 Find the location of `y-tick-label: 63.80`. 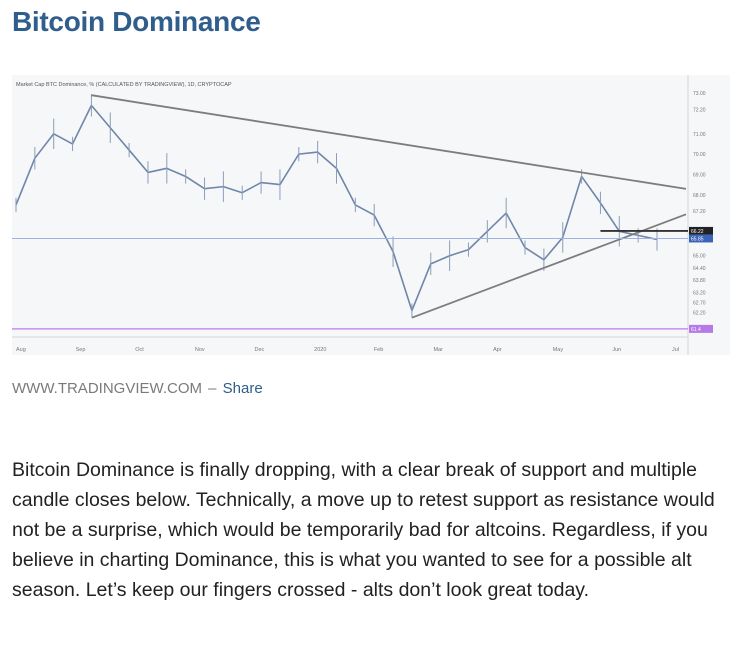

y-tick-label: 63.80 is located at coordinates (699, 281).